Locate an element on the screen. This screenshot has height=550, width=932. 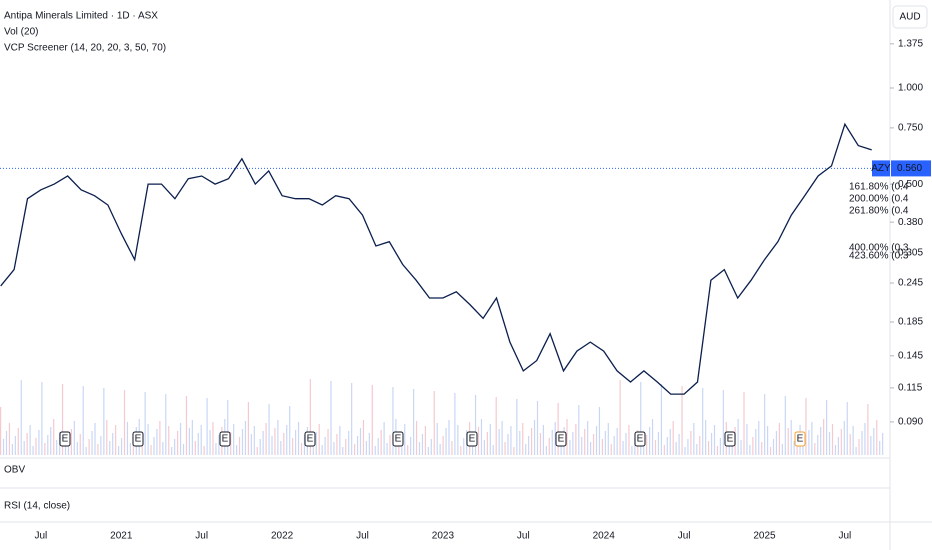
currency-button is located at coordinates (910, 17).